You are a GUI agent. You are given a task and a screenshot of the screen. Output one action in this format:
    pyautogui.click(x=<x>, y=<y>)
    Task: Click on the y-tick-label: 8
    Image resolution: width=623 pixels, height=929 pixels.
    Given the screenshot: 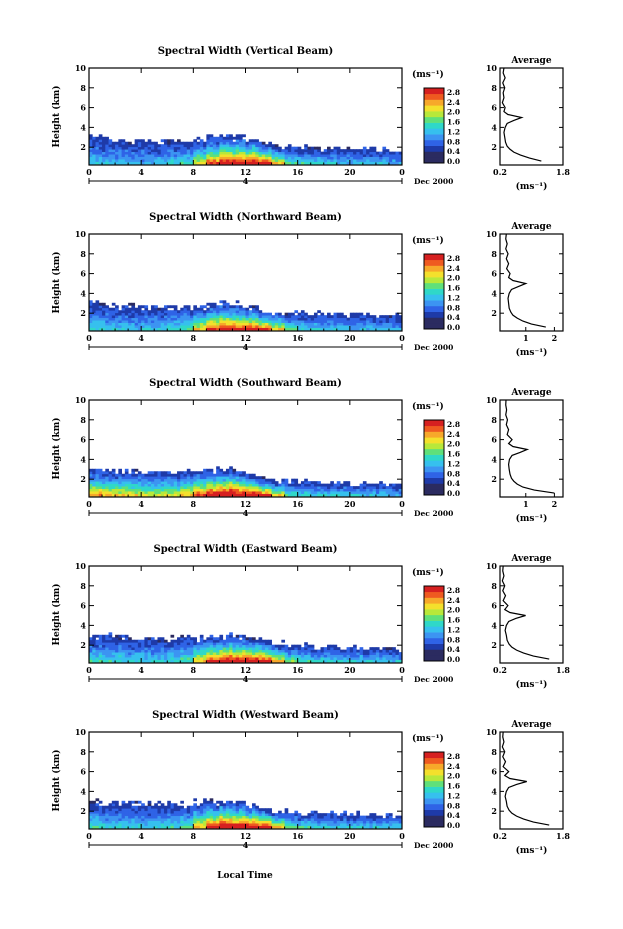 What is the action you would take?
    pyautogui.click(x=83, y=420)
    